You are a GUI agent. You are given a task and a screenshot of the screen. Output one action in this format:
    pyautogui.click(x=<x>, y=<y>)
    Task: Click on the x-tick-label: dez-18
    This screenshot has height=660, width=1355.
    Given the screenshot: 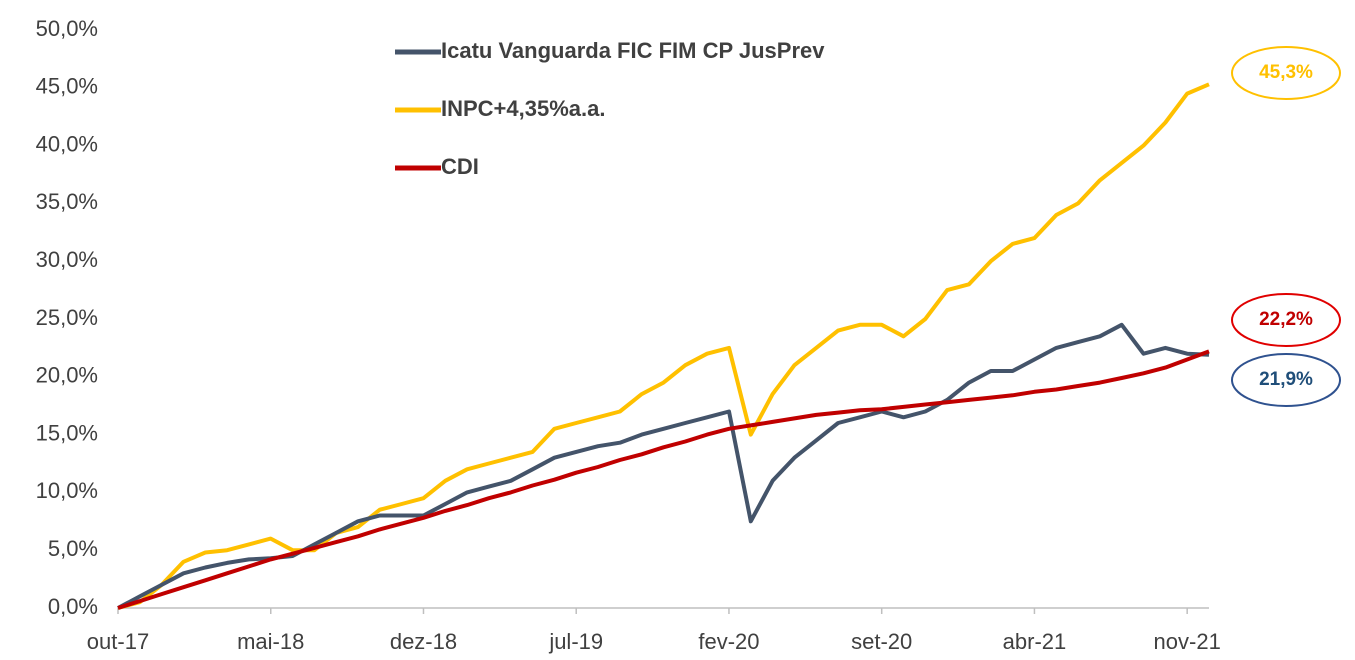 What is the action you would take?
    pyautogui.click(x=423, y=641)
    